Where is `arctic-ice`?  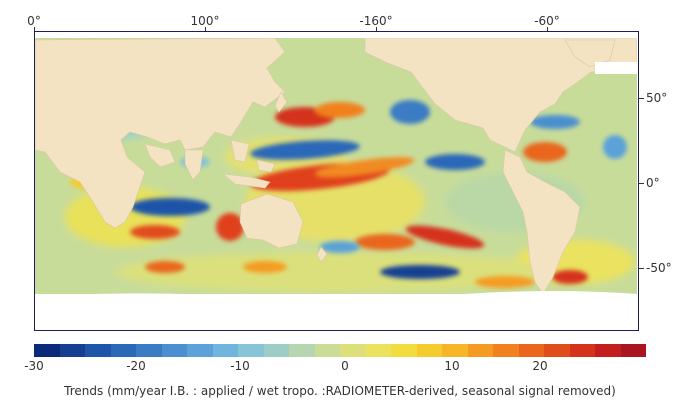
arctic-ice is located at coordinates (336, 35).